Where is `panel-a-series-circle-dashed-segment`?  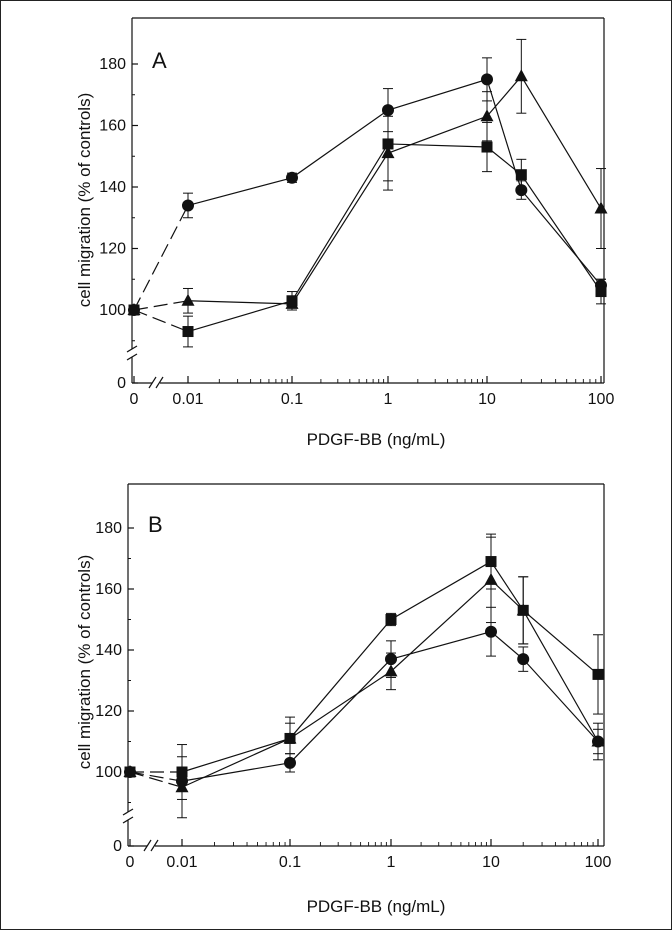 panel-a-series-circle-dashed-segment is located at coordinates (161, 258).